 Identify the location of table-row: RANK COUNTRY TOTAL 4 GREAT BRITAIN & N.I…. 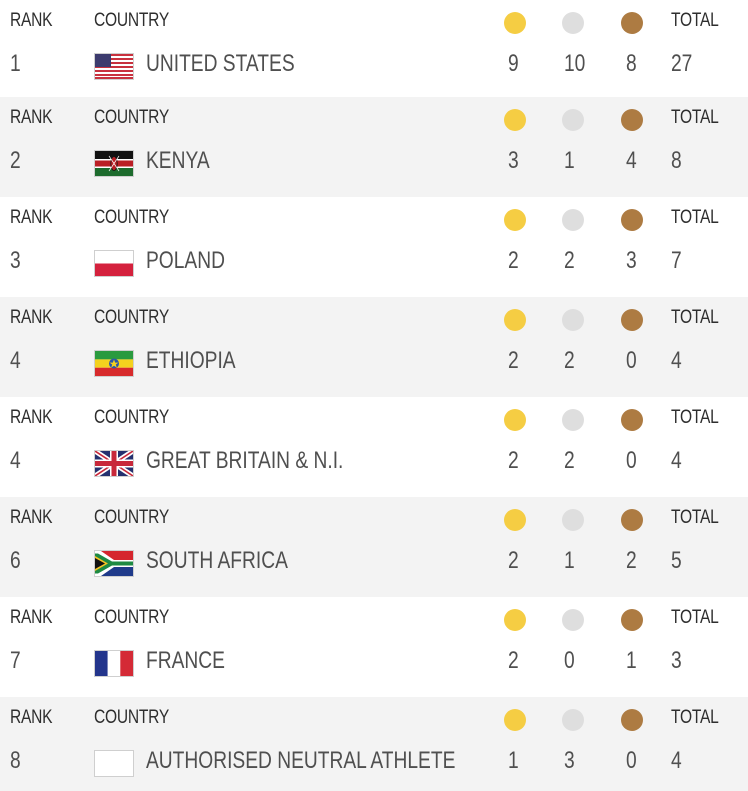
(374, 447).